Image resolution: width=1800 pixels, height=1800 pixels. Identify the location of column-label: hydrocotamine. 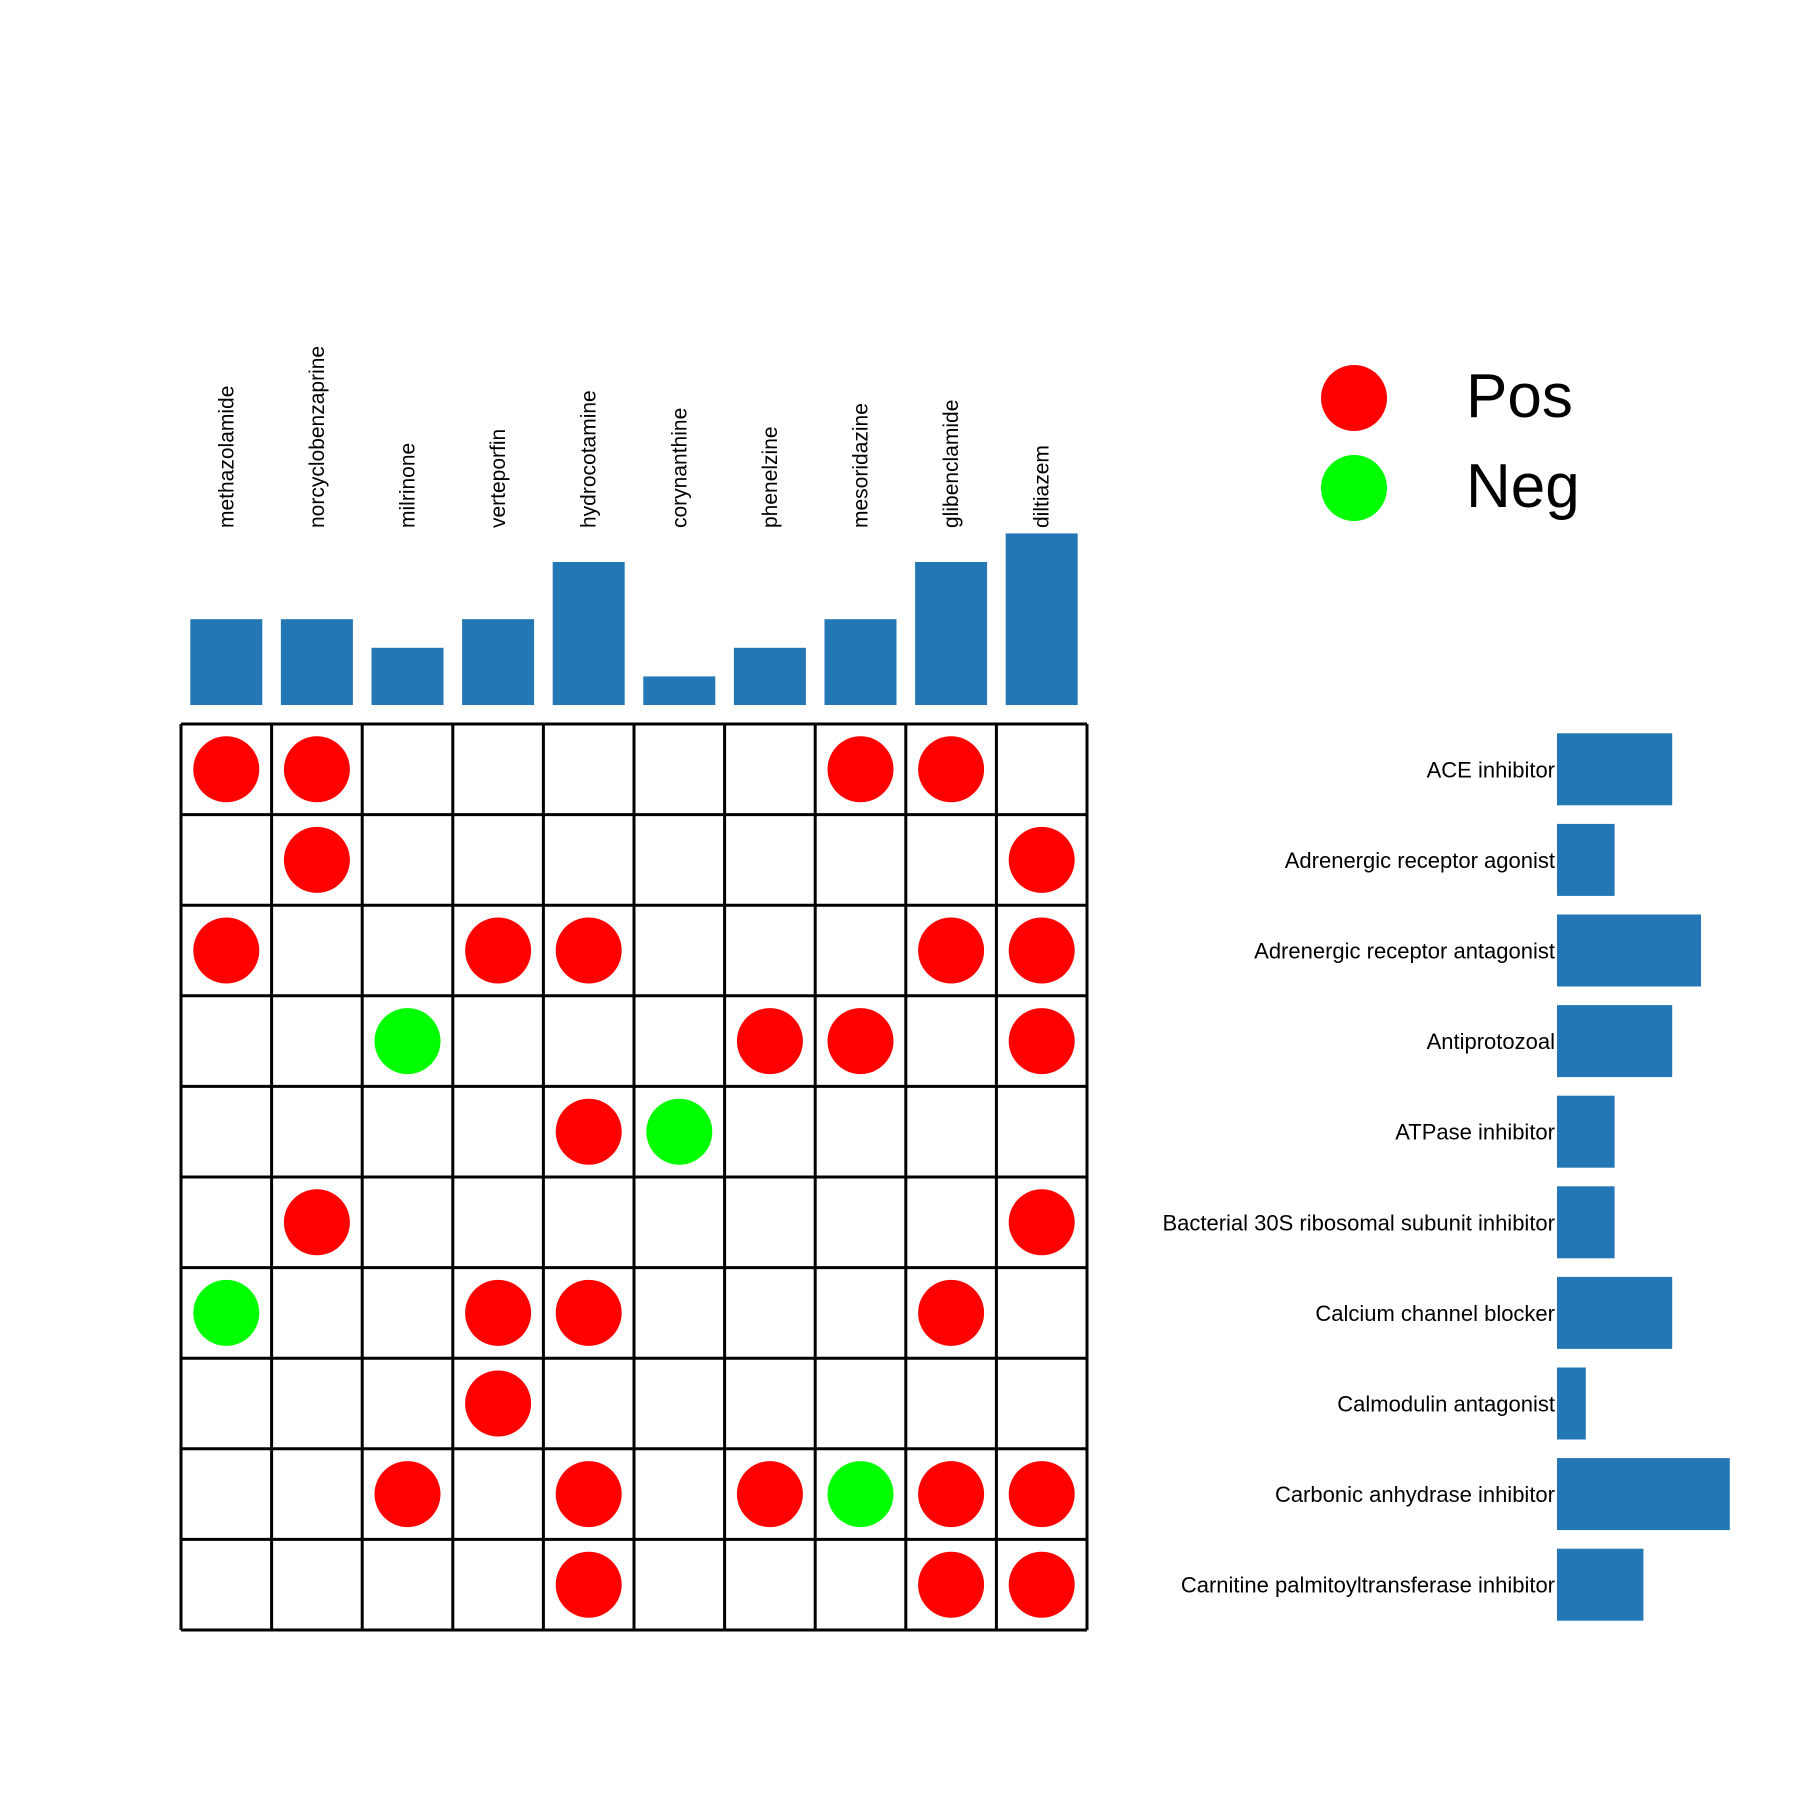
(589, 459).